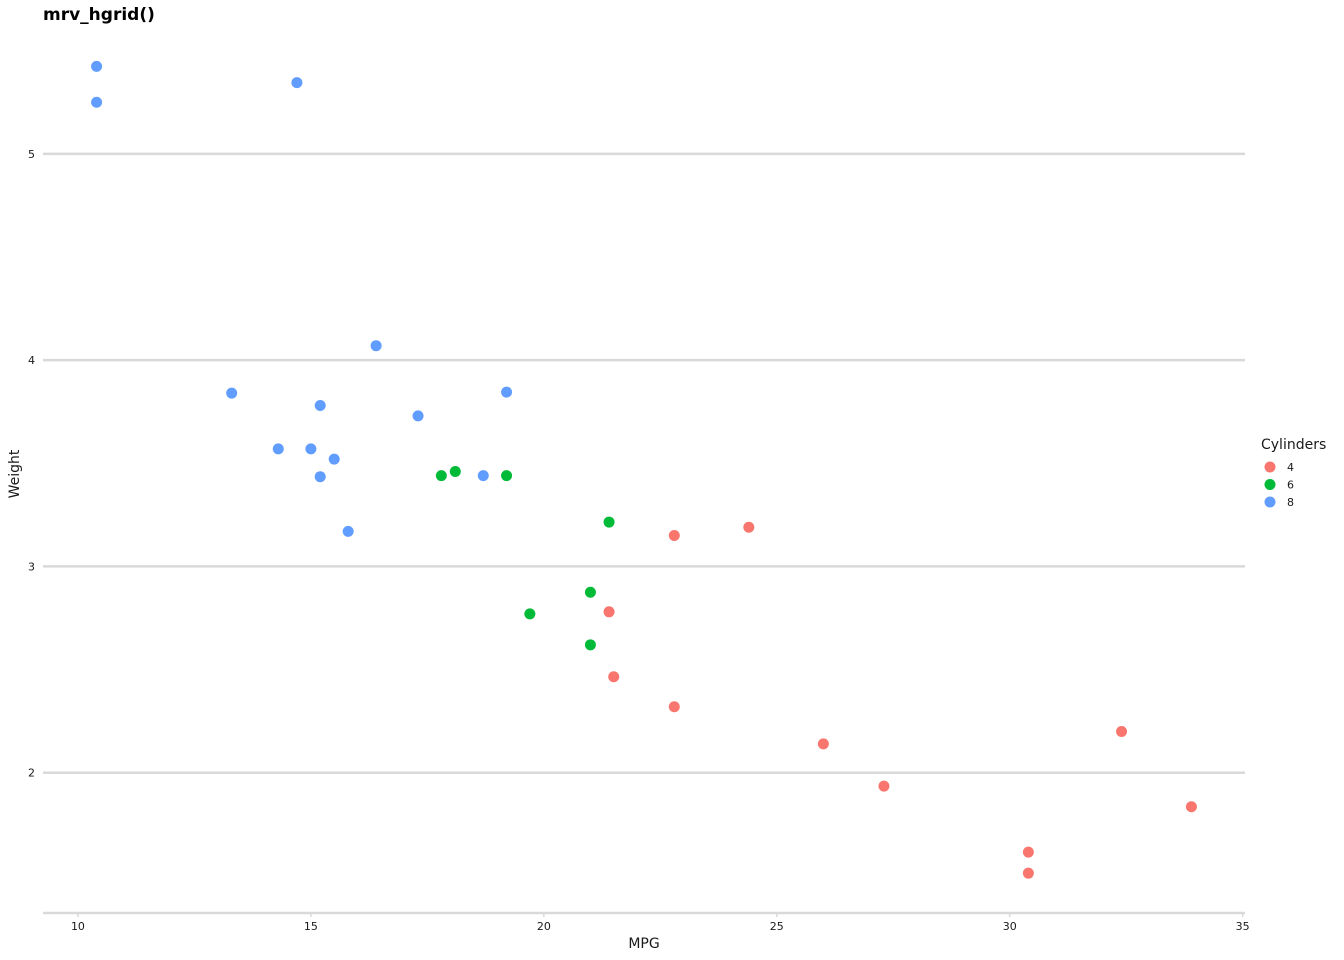  I want to click on legend: Cylinders 4 6 8, so click(1293, 473).